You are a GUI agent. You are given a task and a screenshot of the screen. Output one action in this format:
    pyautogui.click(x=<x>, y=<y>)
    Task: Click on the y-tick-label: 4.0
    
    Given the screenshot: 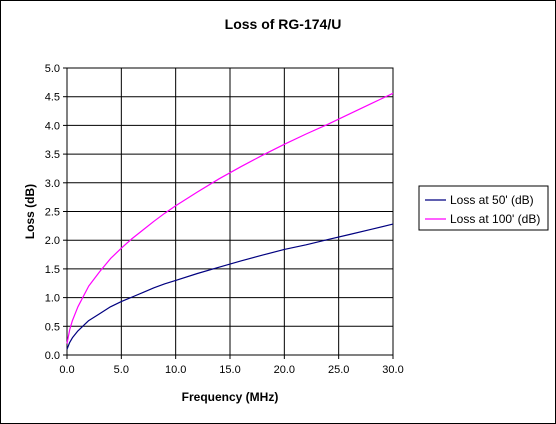 What is the action you would take?
    pyautogui.click(x=52, y=126)
    